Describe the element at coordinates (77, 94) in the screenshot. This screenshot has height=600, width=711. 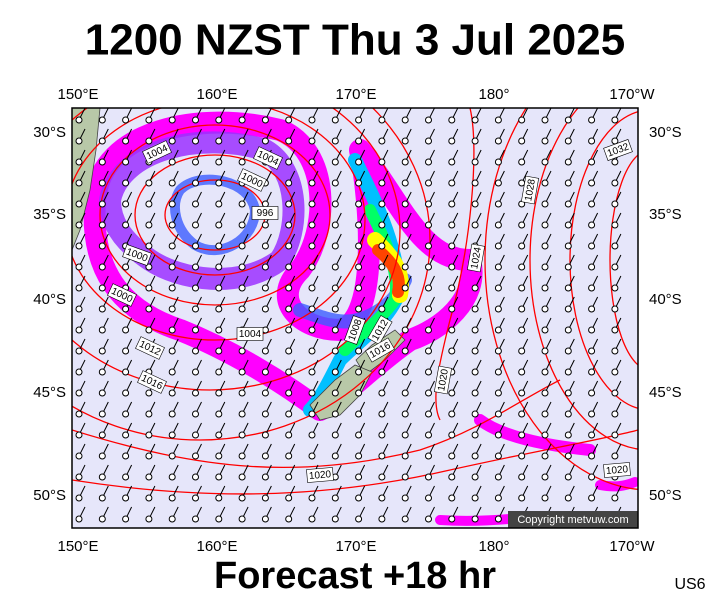
I see `lon-label: 150°E` at that location.